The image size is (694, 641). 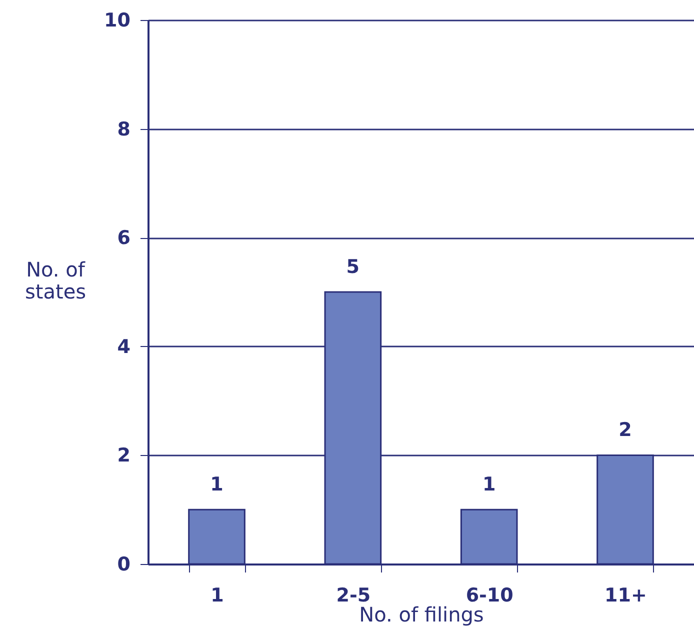 What do you see at coordinates (117, 21) in the screenshot?
I see `y-tick-label: 10` at bounding box center [117, 21].